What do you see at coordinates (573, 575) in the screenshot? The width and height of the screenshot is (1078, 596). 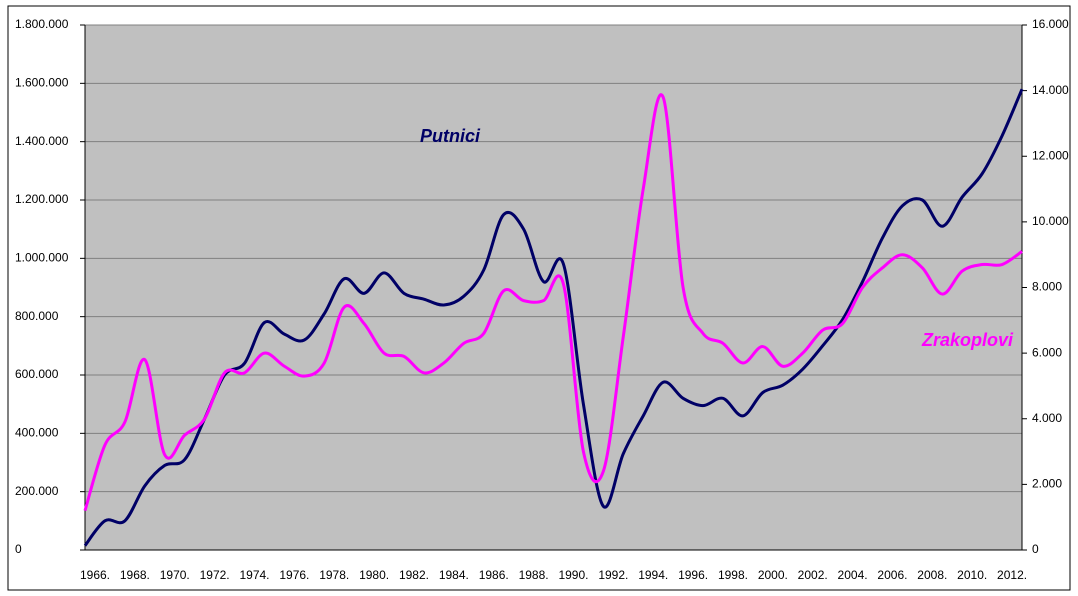 I see `x-tick-label: 1990.` at bounding box center [573, 575].